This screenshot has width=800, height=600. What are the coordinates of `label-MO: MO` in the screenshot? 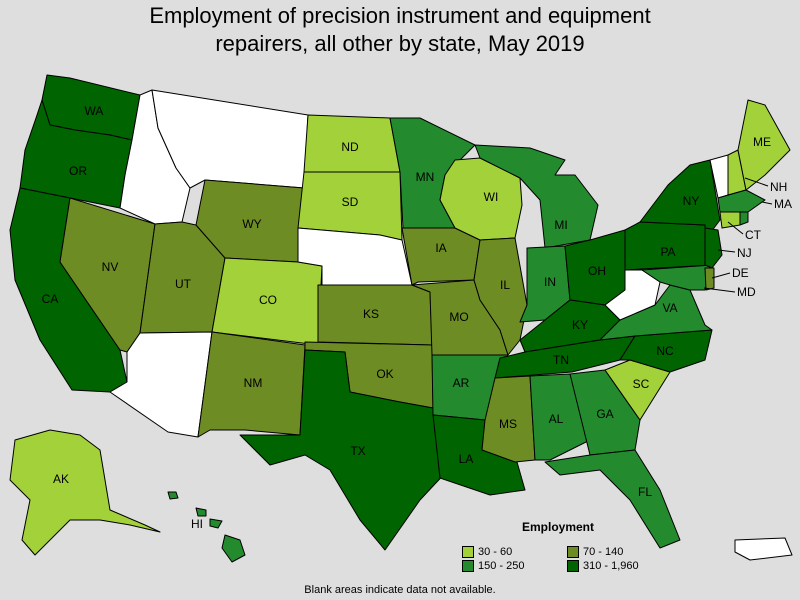 It's located at (458, 317).